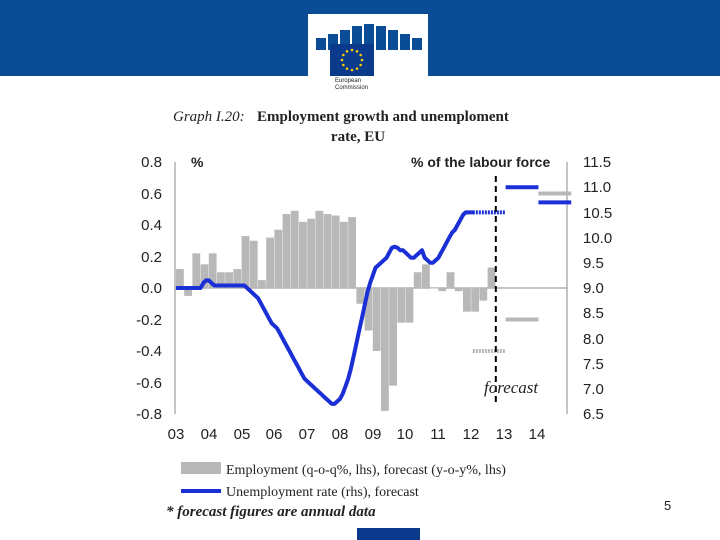 Image resolution: width=720 pixels, height=540 pixels. Describe the element at coordinates (369, 37) in the screenshot. I see `building-icon` at that location.